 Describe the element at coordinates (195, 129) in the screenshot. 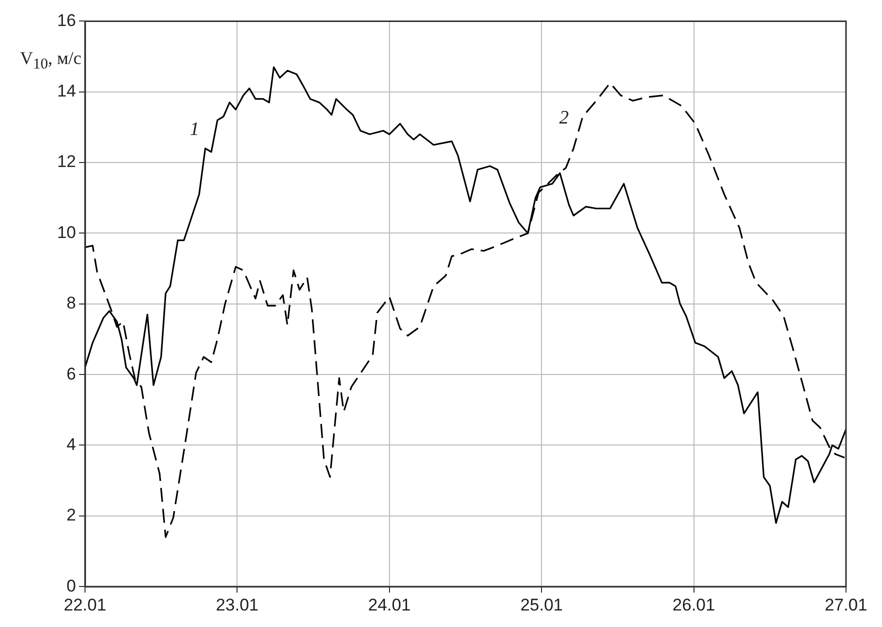

I see `series-label: 1` at that location.